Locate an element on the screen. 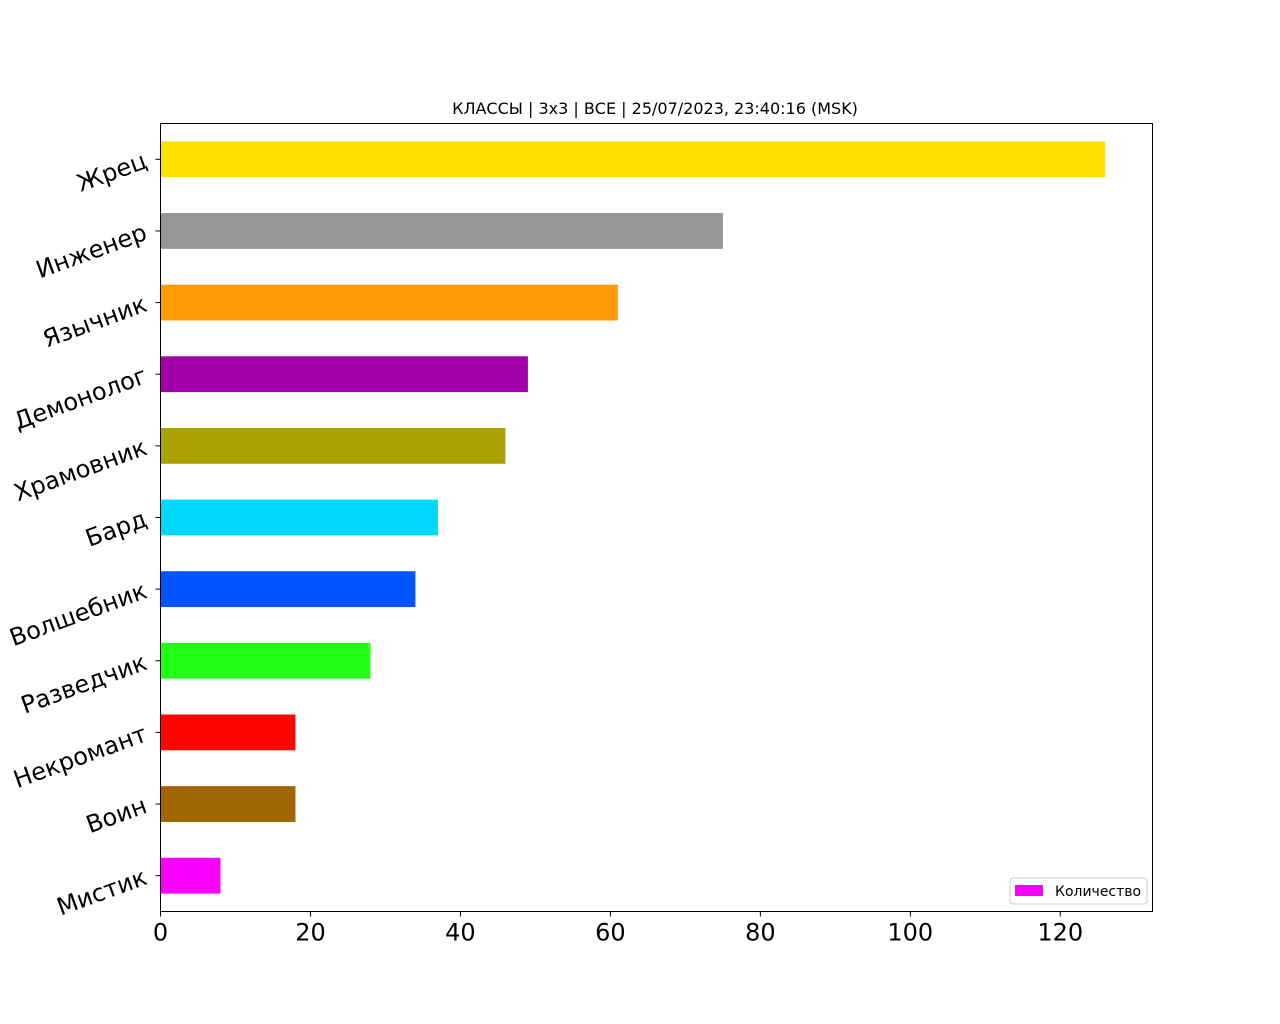 Image resolution: width=1280 pixels, height=1024 pixels. category-label: Жрец is located at coordinates (111, 172).